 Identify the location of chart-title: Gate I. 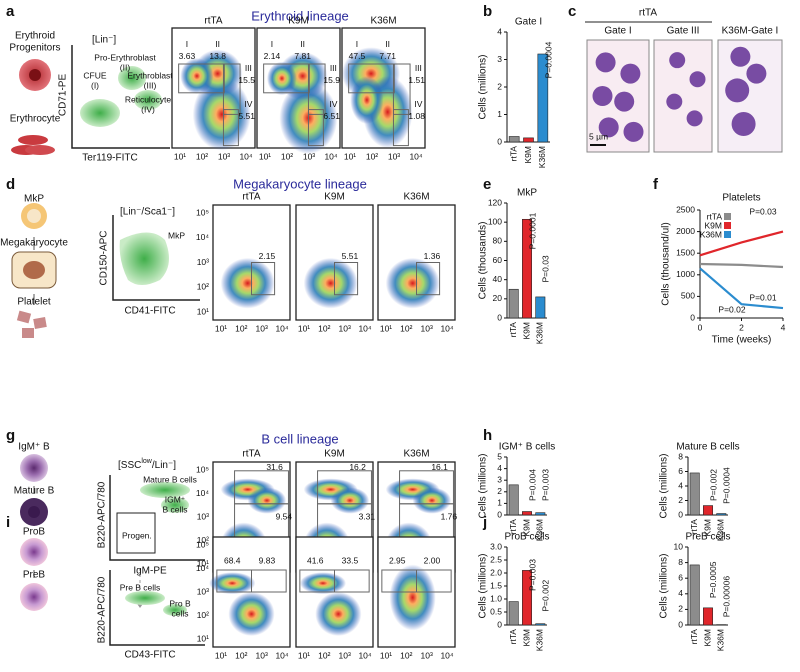
(528, 22).